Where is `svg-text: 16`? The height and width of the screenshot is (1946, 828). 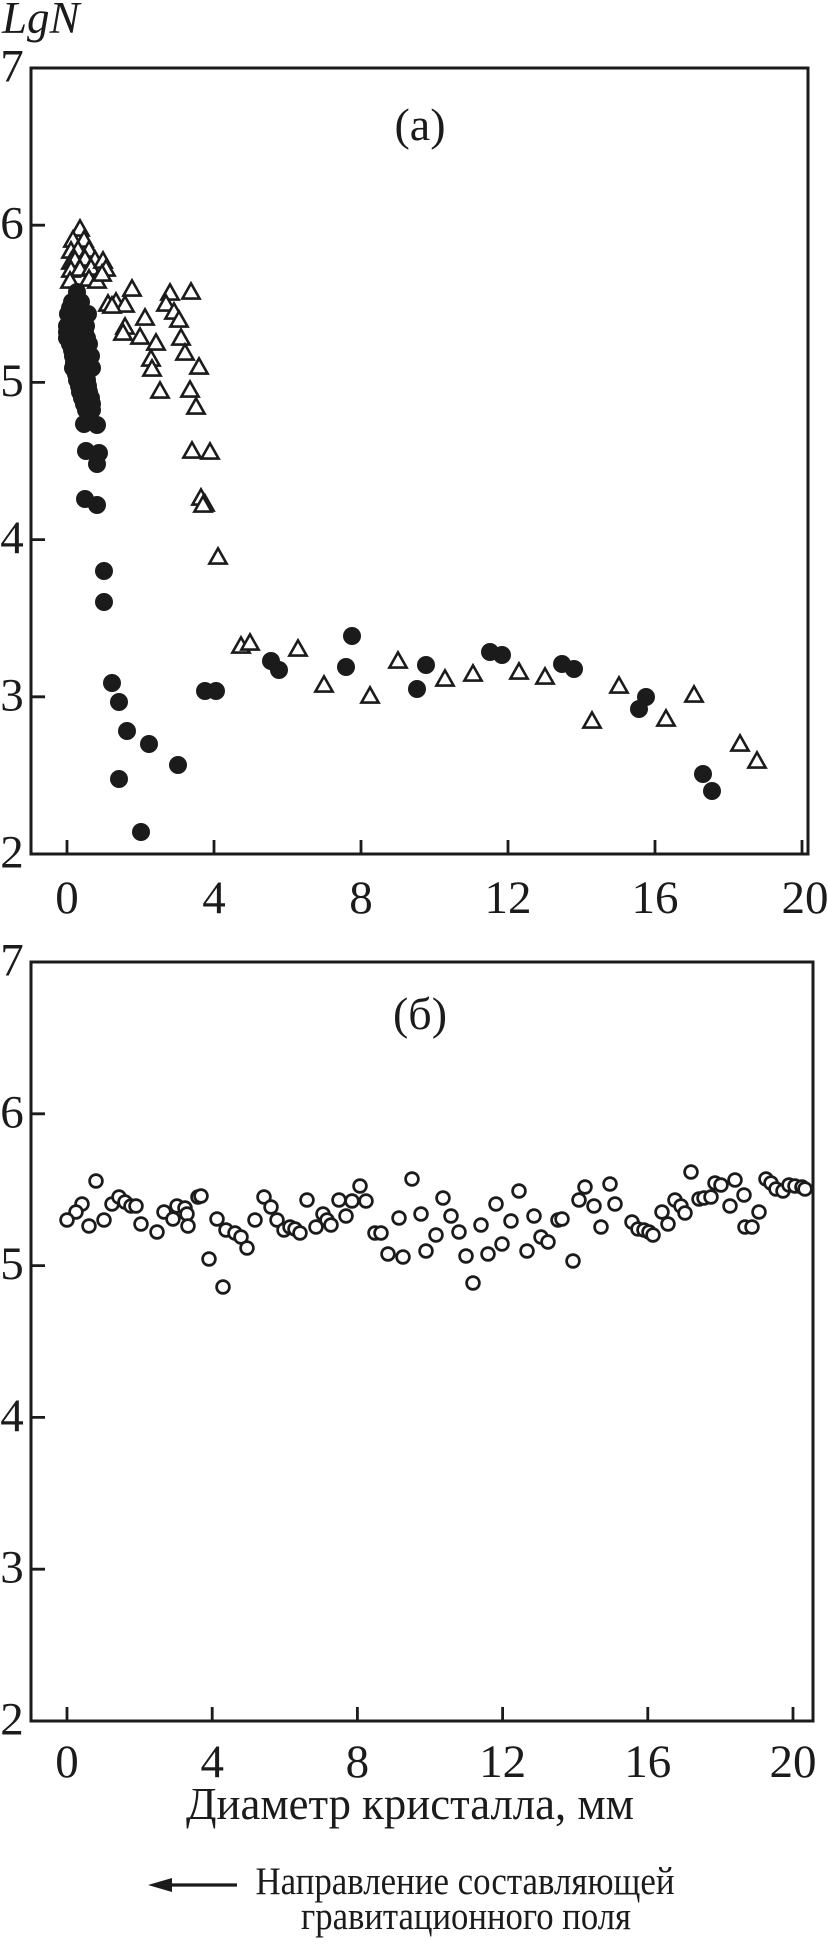
svg-text: 16 is located at coordinates (655, 898).